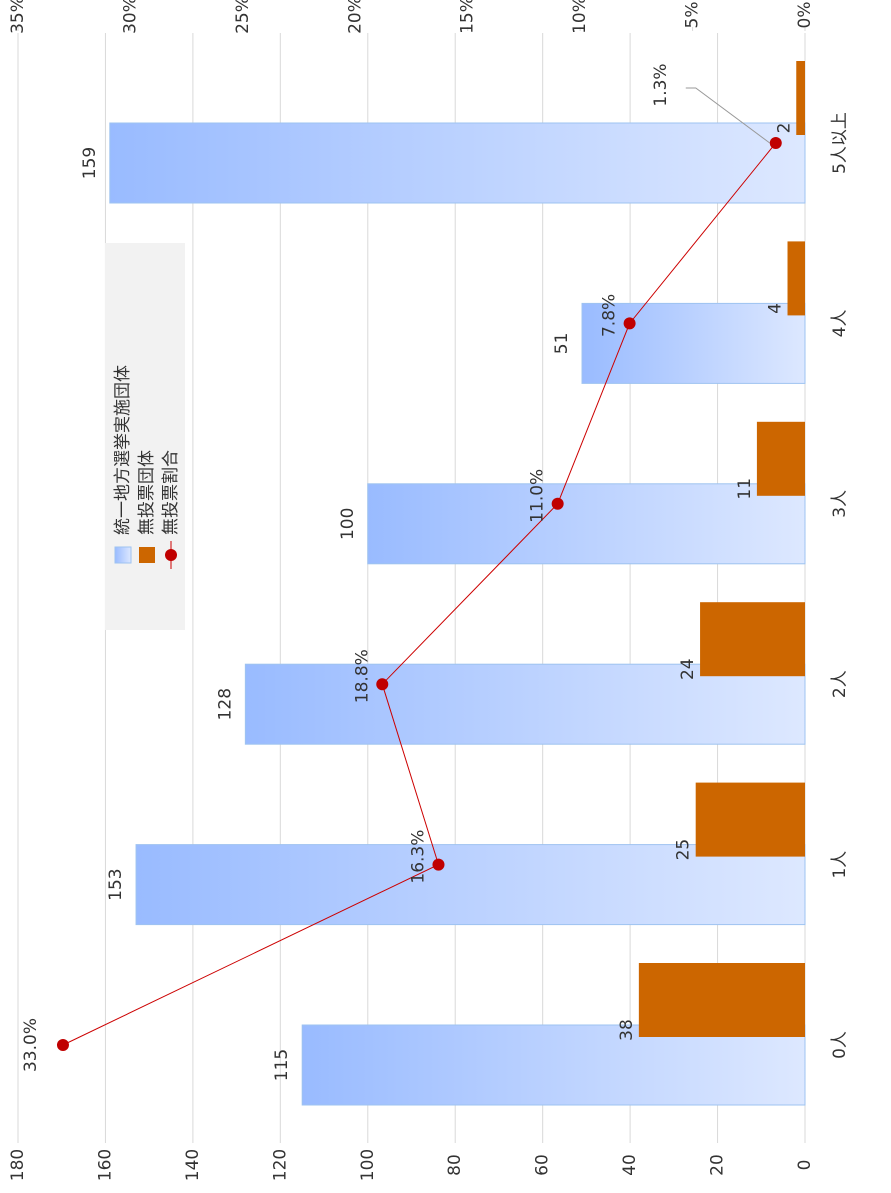  I want to click on data-label: 18.8%, so click(362, 676).